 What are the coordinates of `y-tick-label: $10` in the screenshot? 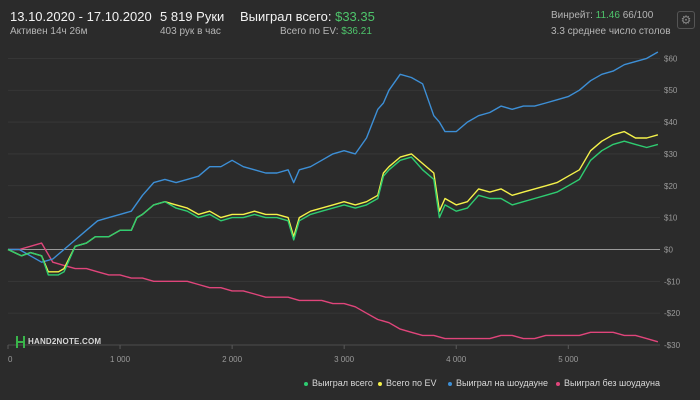 It's located at (671, 218).